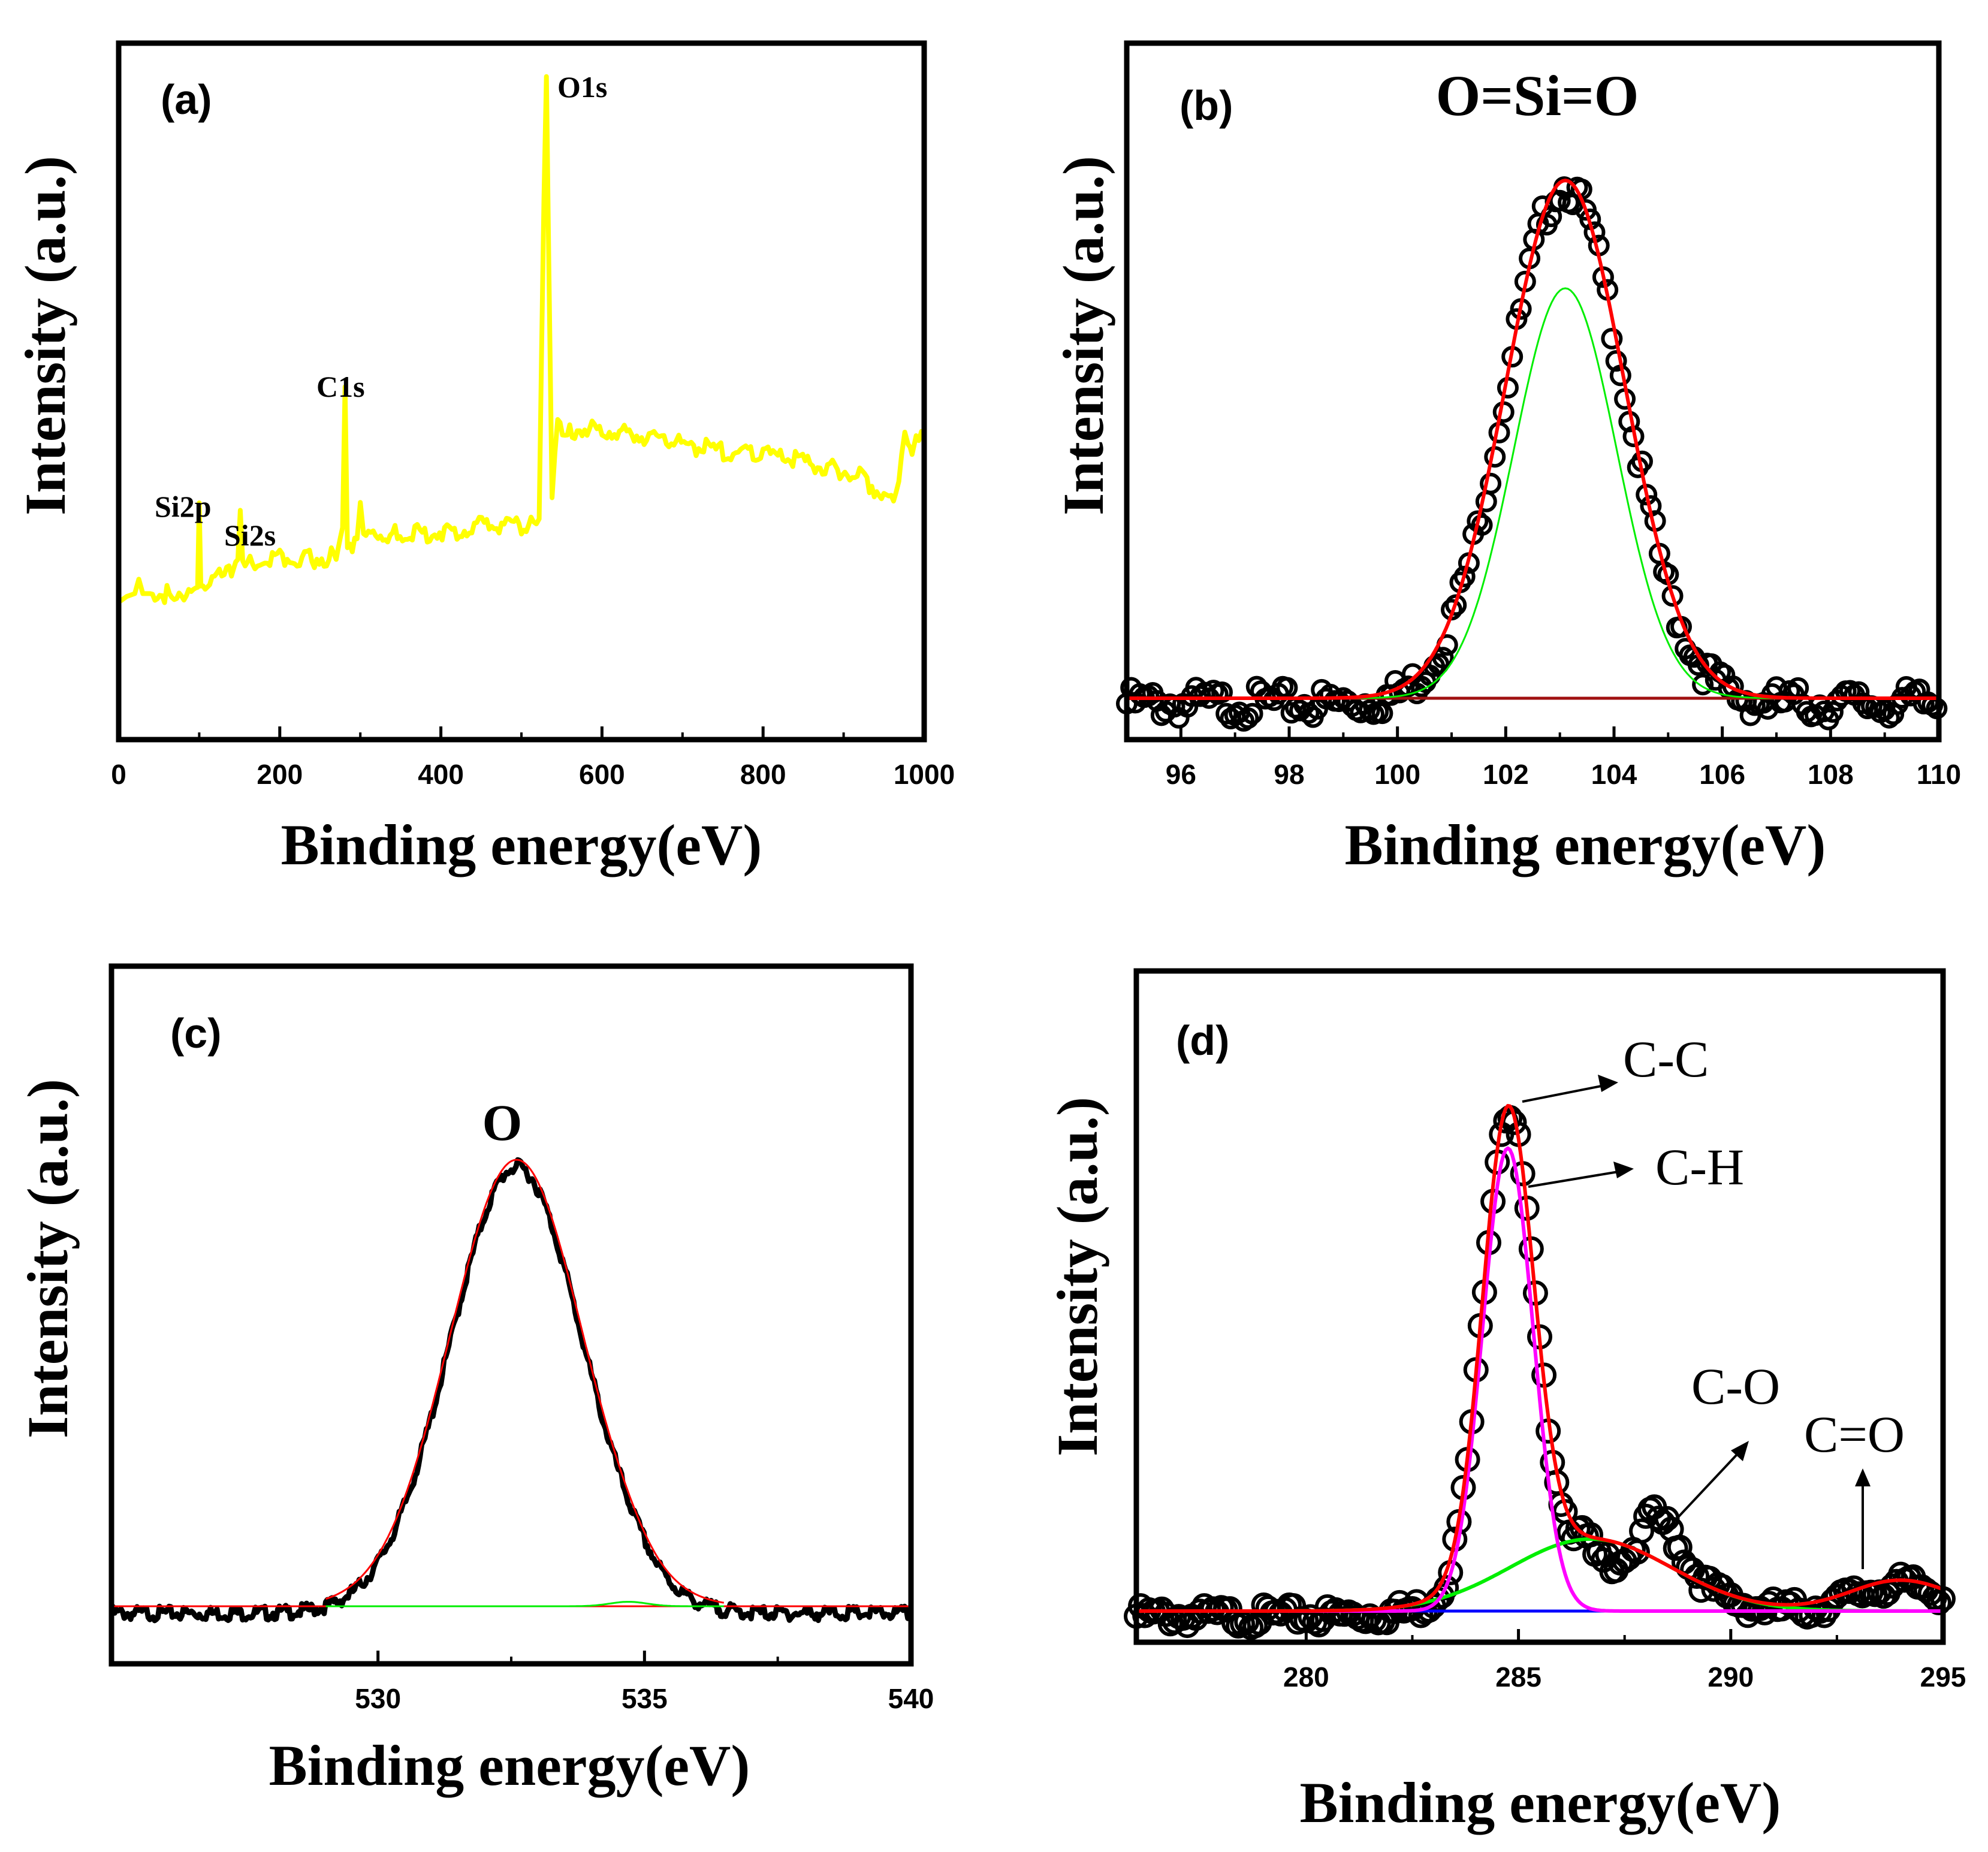 The height and width of the screenshot is (1852, 1988). Describe the element at coordinates (187, 99) in the screenshot. I see `panel-a-label: (a)` at that location.